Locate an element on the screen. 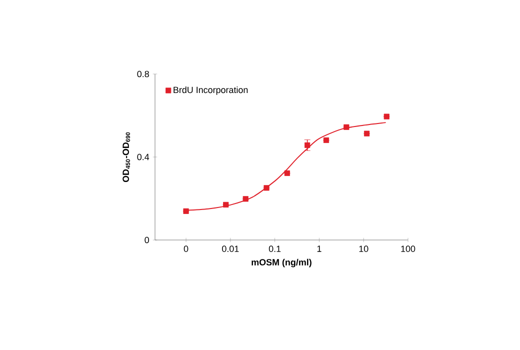 Image resolution: width=520 pixels, height=350 pixels. legend-label: BrdU Incorporation is located at coordinates (211, 90).